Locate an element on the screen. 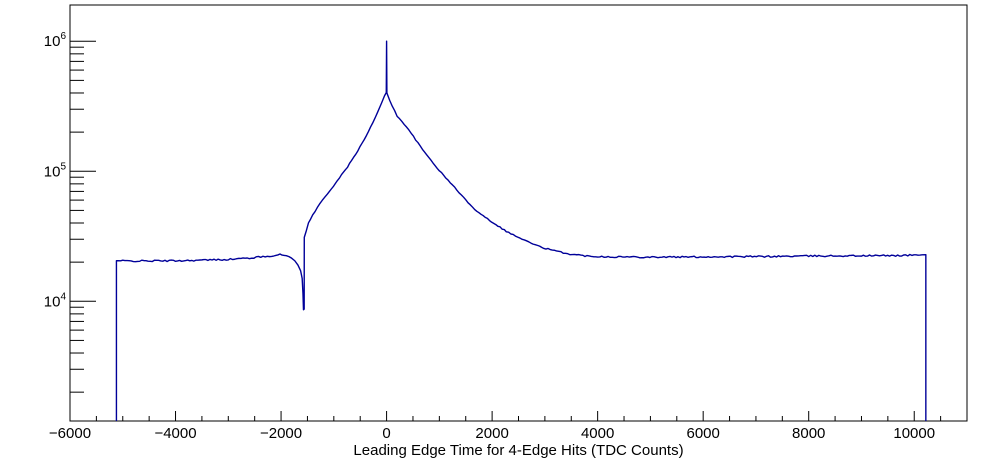 Image resolution: width=996 pixels, height=472 pixels. y-tick-label: 10⁴ is located at coordinates (55, 300).